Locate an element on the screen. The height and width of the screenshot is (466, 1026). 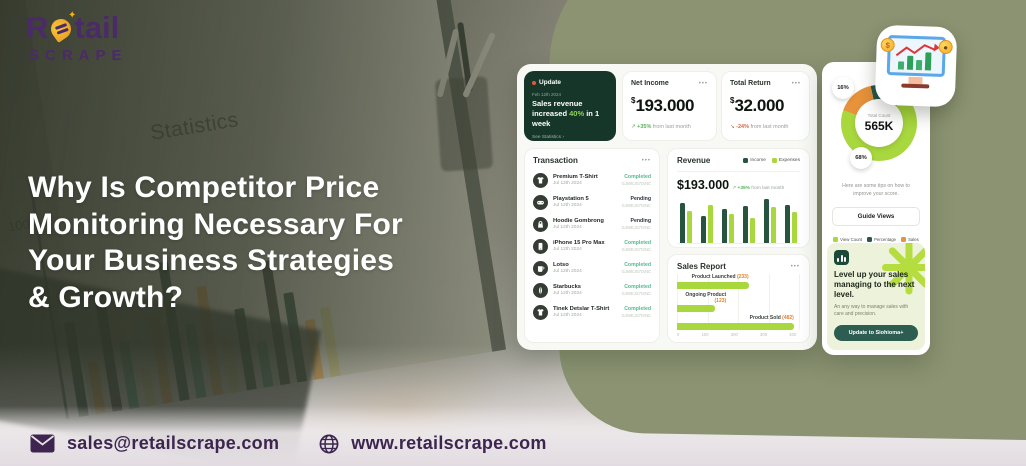
chart-mini-icon is located at coordinates (841, 257).